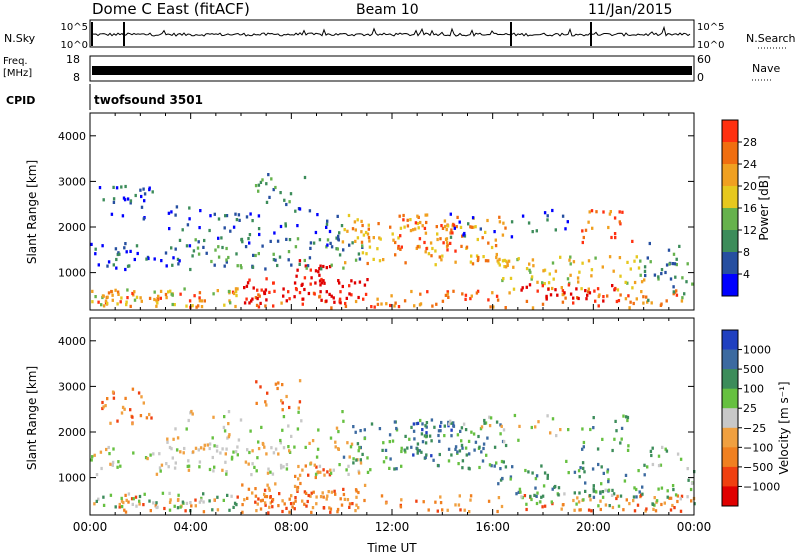 This screenshot has width=800, height=554. Describe the element at coordinates (74, 27) in the screenshot. I see `noise-tick-top: 10^5` at that location.